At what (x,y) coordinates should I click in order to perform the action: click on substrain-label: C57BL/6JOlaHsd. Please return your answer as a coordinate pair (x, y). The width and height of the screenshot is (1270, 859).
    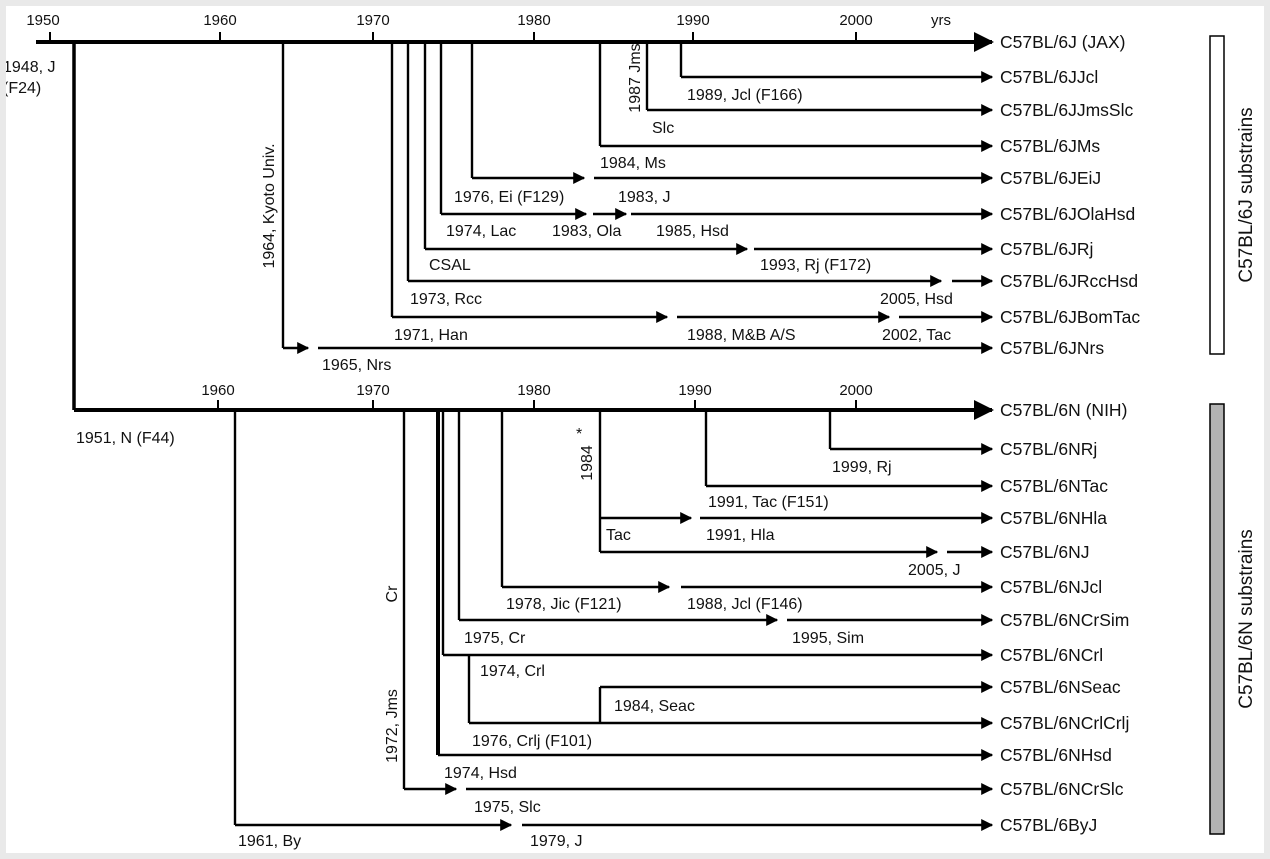
    Looking at the image, I should click on (1067, 214).